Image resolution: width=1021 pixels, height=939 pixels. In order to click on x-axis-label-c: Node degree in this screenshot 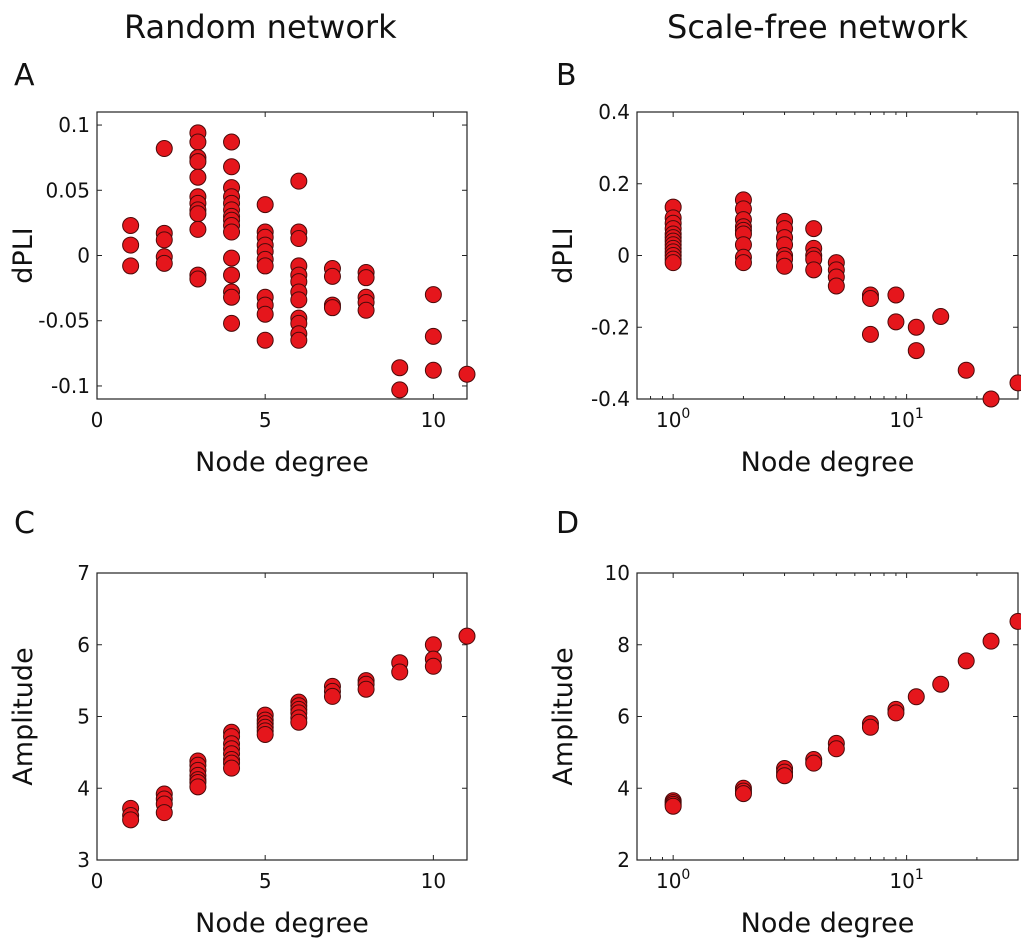, I will do `click(282, 923)`.